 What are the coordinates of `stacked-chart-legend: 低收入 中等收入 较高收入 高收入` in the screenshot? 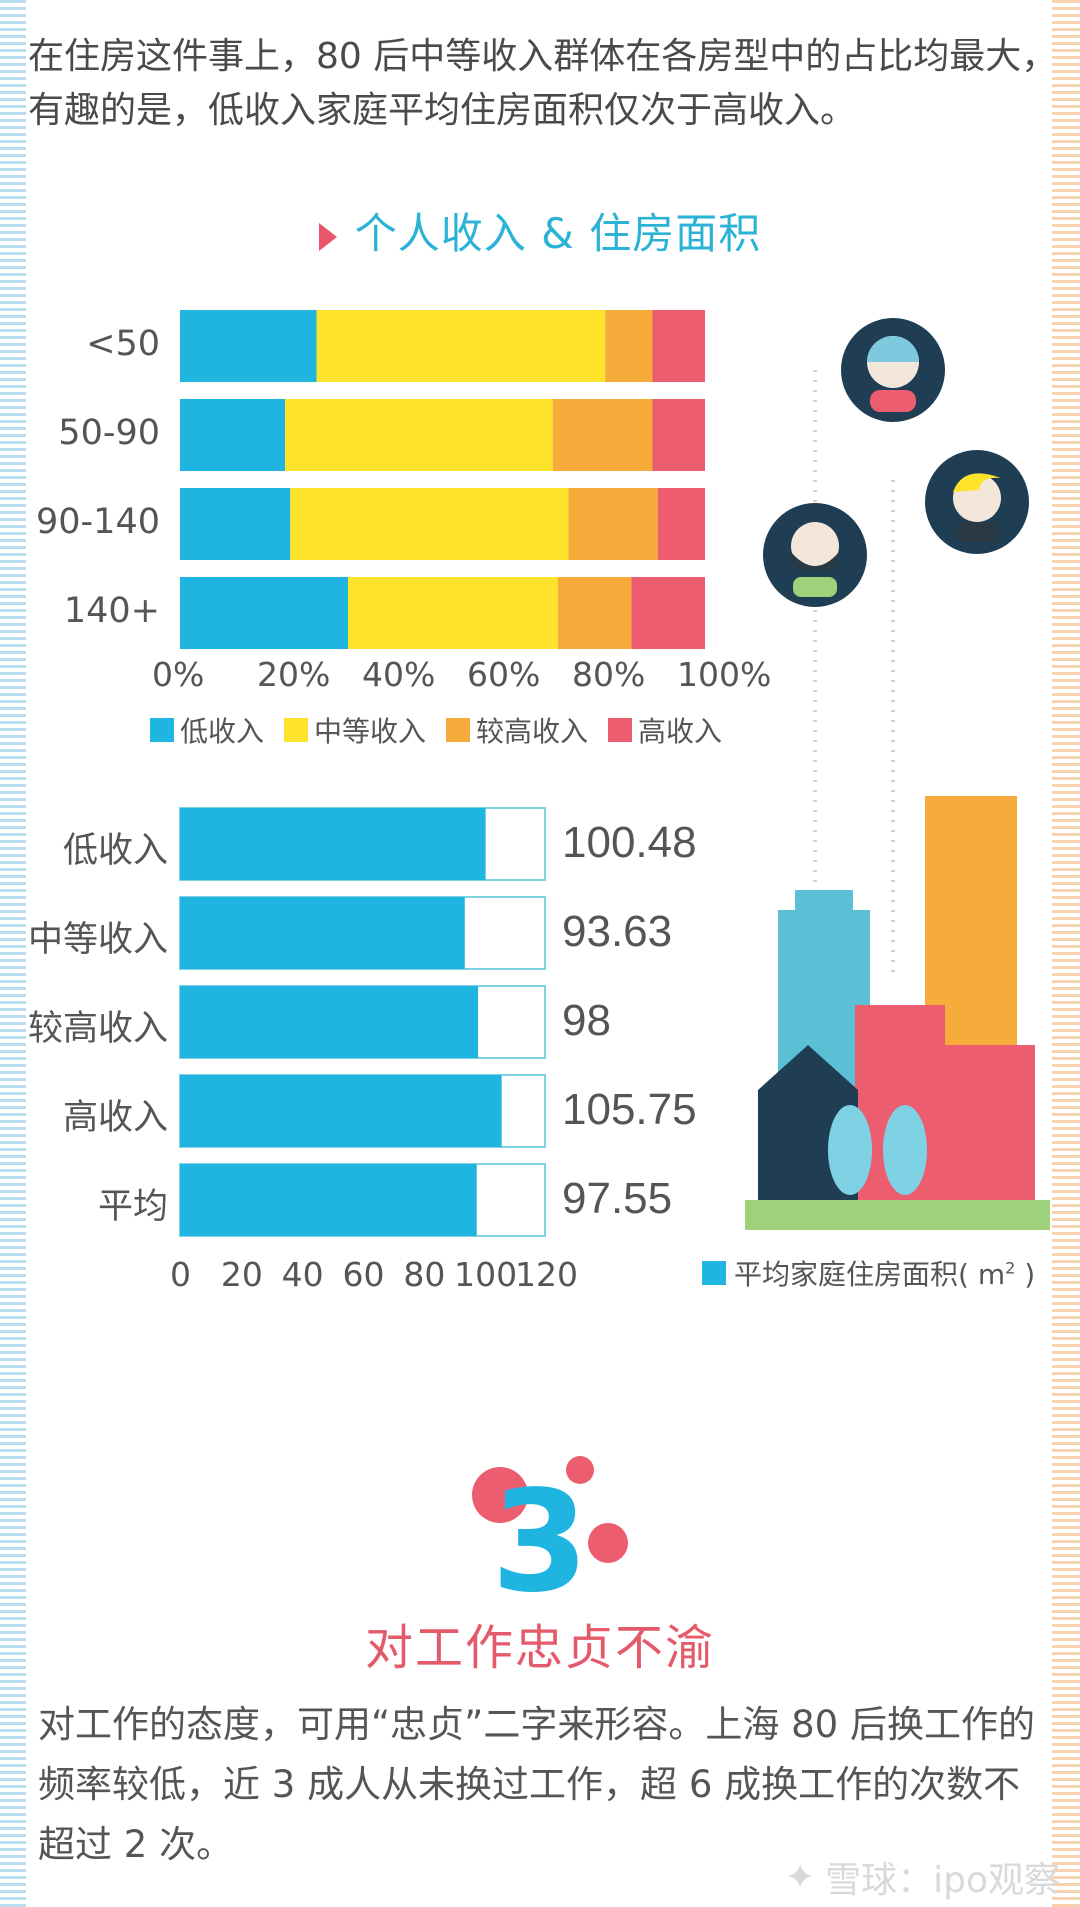 It's located at (436, 730).